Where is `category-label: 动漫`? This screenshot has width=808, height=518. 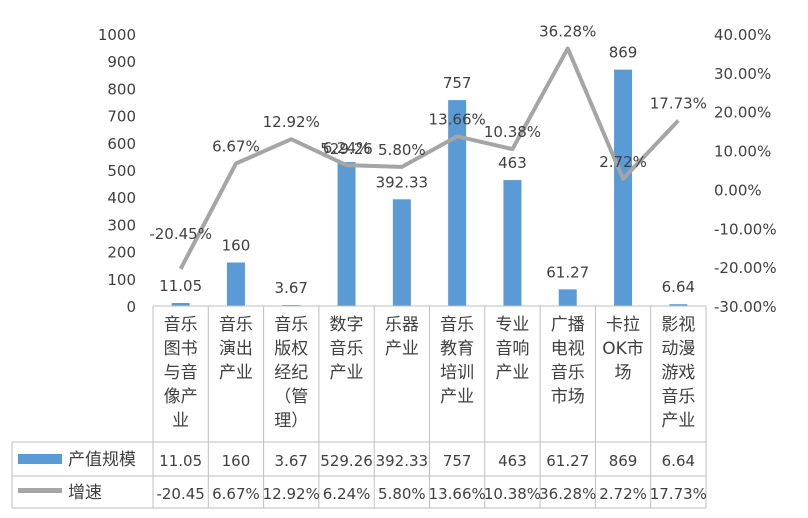
category-label: 动漫 is located at coordinates (678, 349).